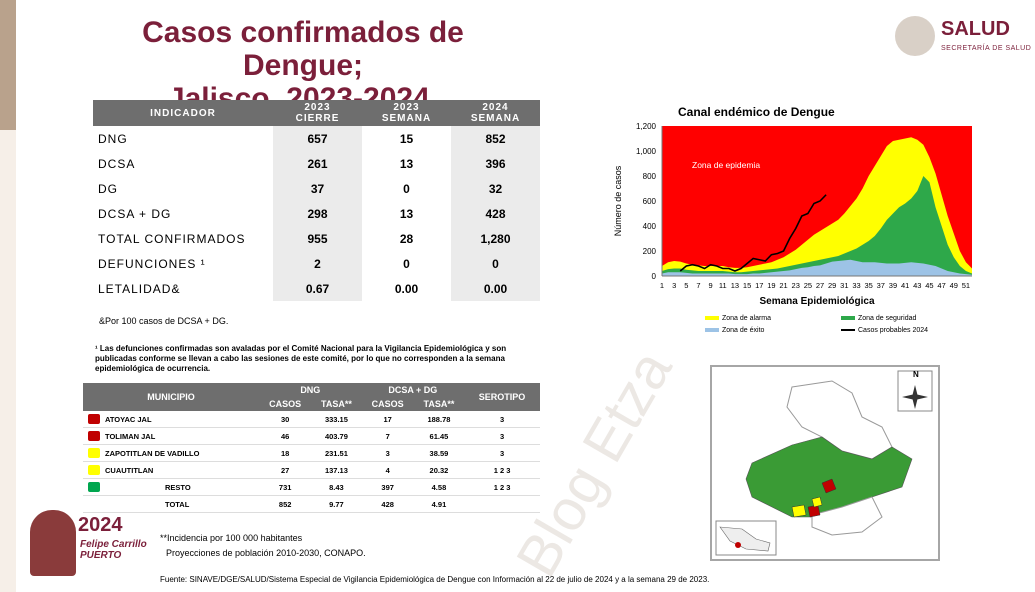 The height and width of the screenshot is (592, 1035). Describe the element at coordinates (495, 163) in the screenshot. I see `indicator-value-s2024: 396` at that location.